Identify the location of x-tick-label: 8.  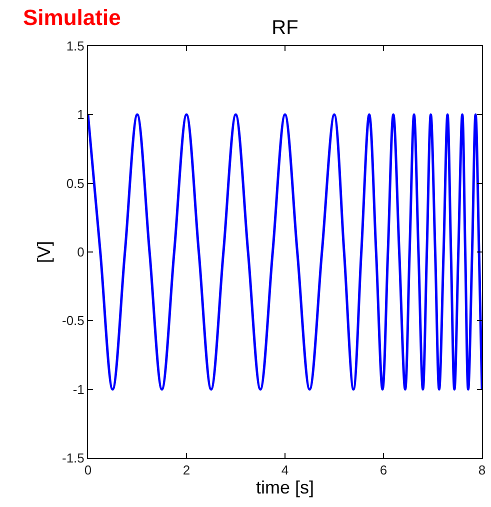
(482, 470).